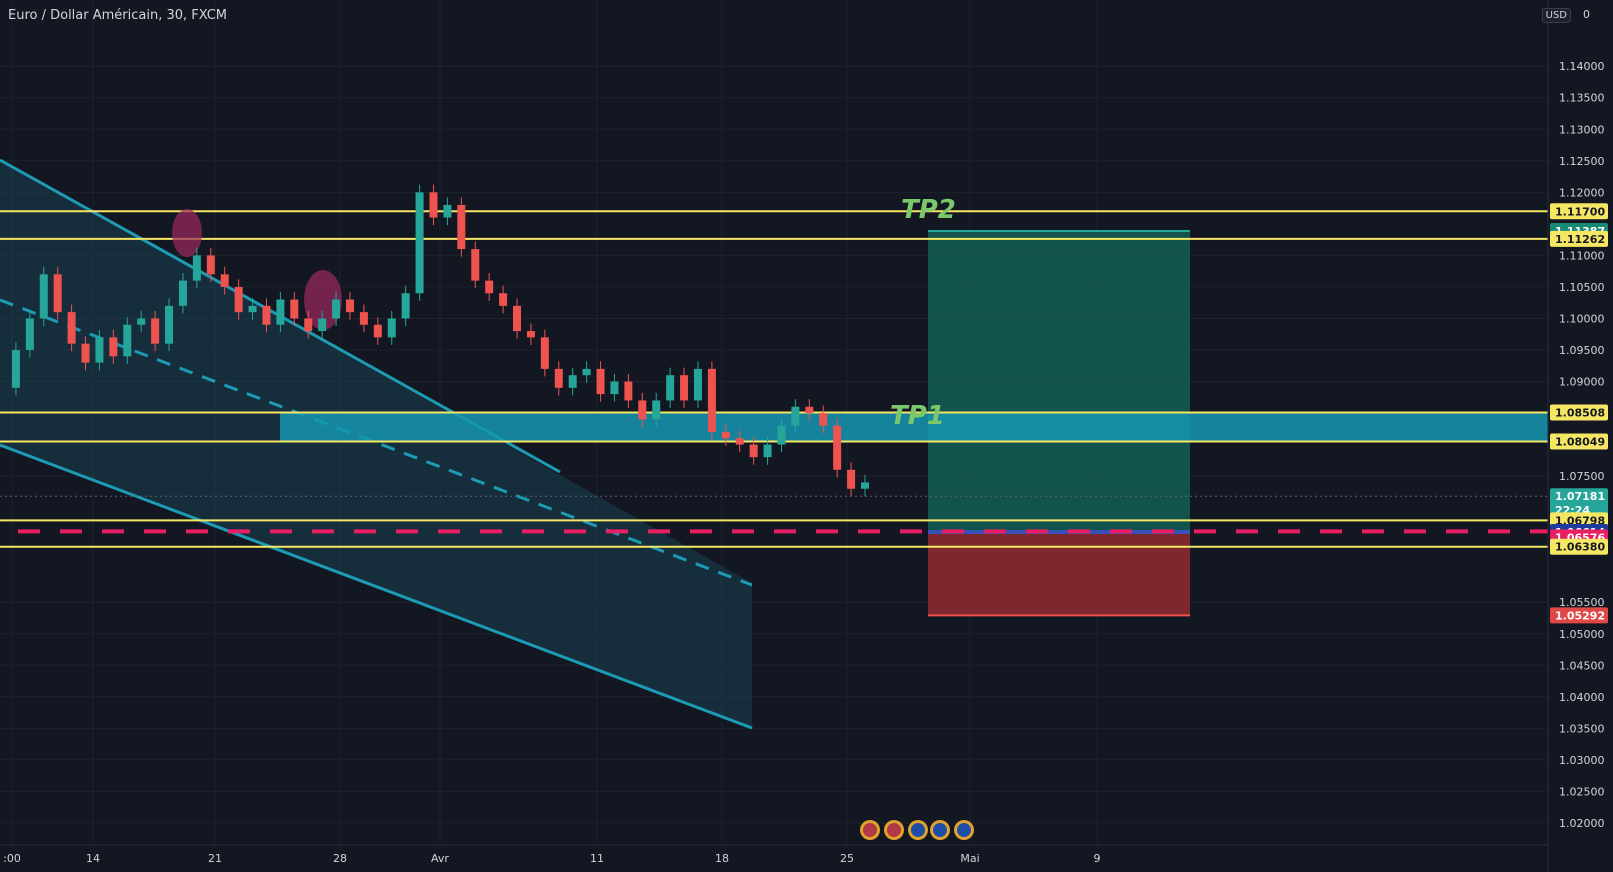 This screenshot has height=872, width=1613. I want to click on price-tag-1-08508: 1.08508, so click(1580, 413).